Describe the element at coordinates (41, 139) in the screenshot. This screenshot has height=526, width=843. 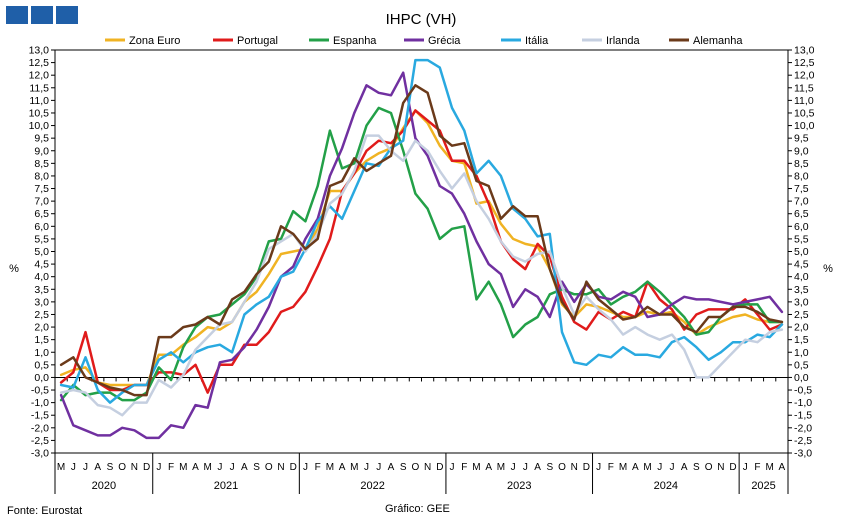
I see `y-tick-label-left: 9,5` at that location.